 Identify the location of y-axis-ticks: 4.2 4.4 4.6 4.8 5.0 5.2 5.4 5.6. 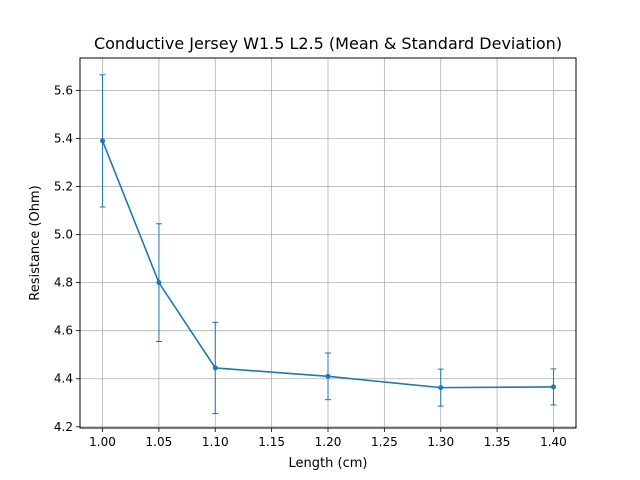
(67, 258).